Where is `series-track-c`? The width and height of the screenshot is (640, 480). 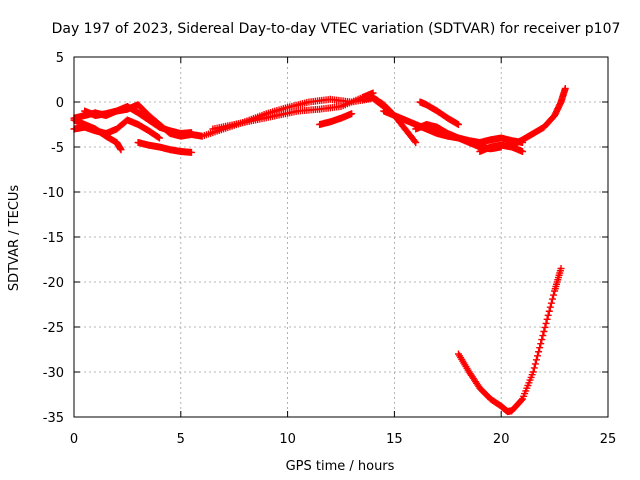 series-track-c is located at coordinates (97, 135).